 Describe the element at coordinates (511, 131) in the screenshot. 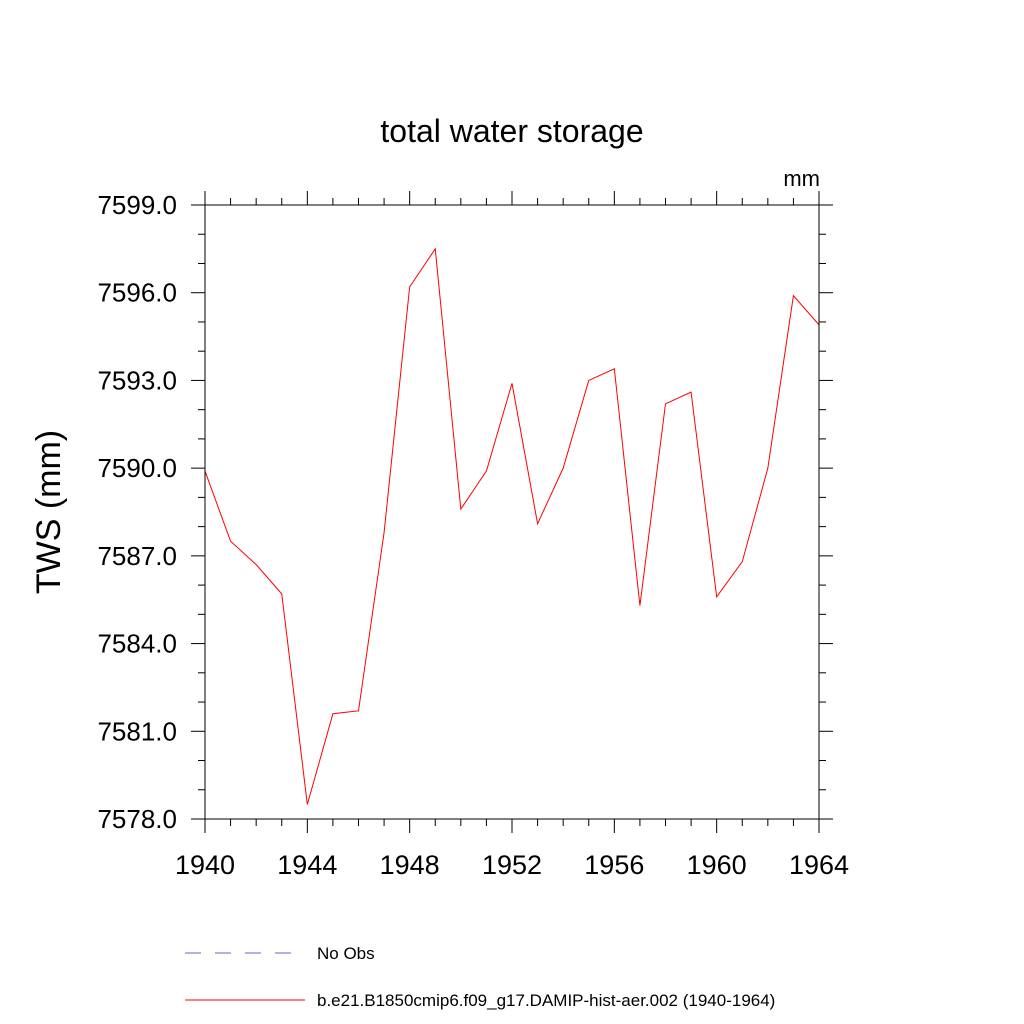

I see `chart-title: total water storage` at that location.